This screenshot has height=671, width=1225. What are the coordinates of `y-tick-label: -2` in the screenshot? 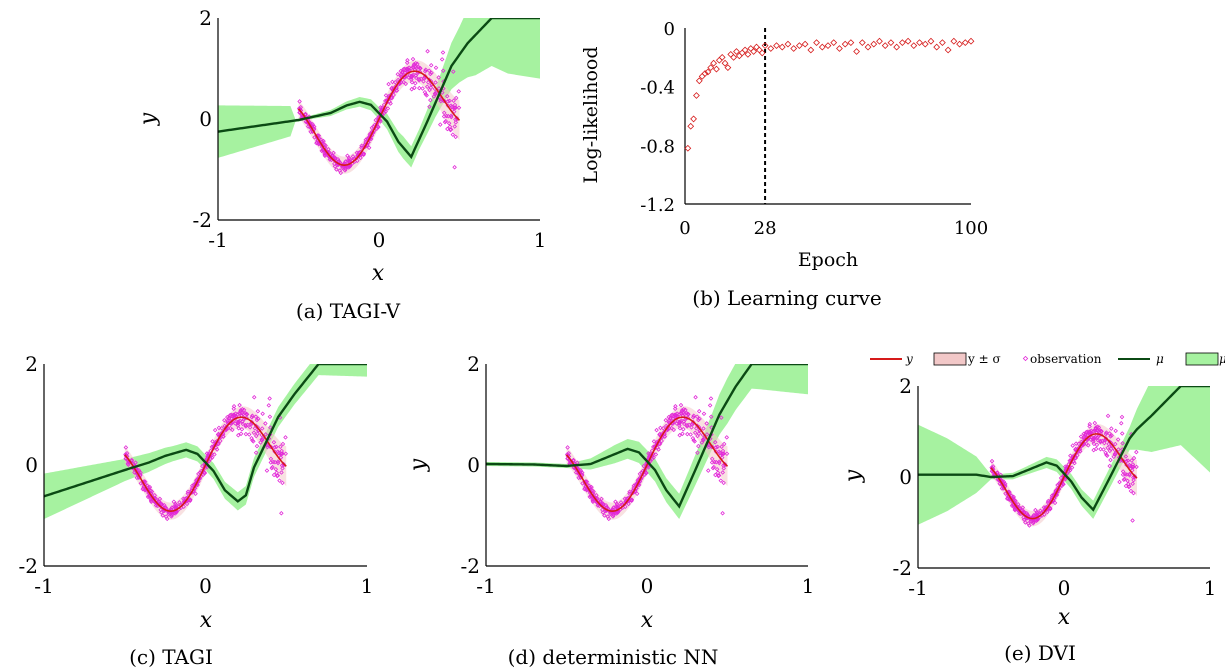 It's located at (202, 220).